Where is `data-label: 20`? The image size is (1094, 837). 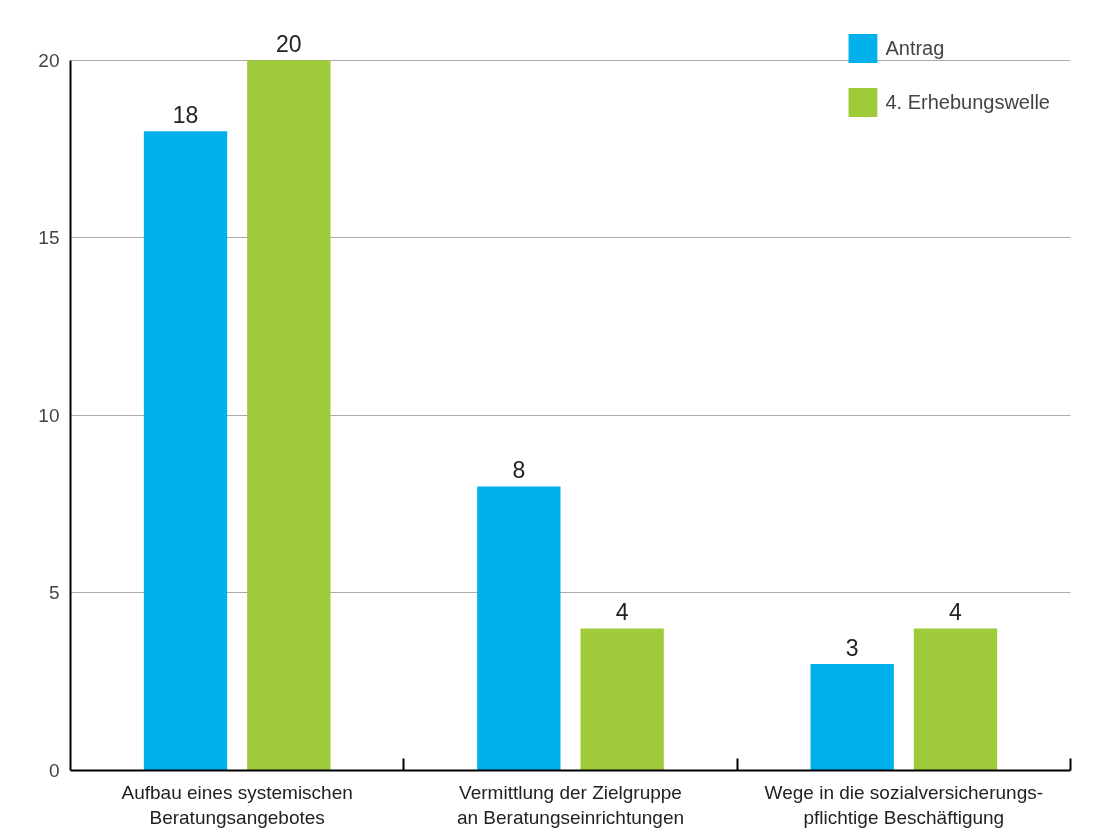 data-label: 20 is located at coordinates (289, 44).